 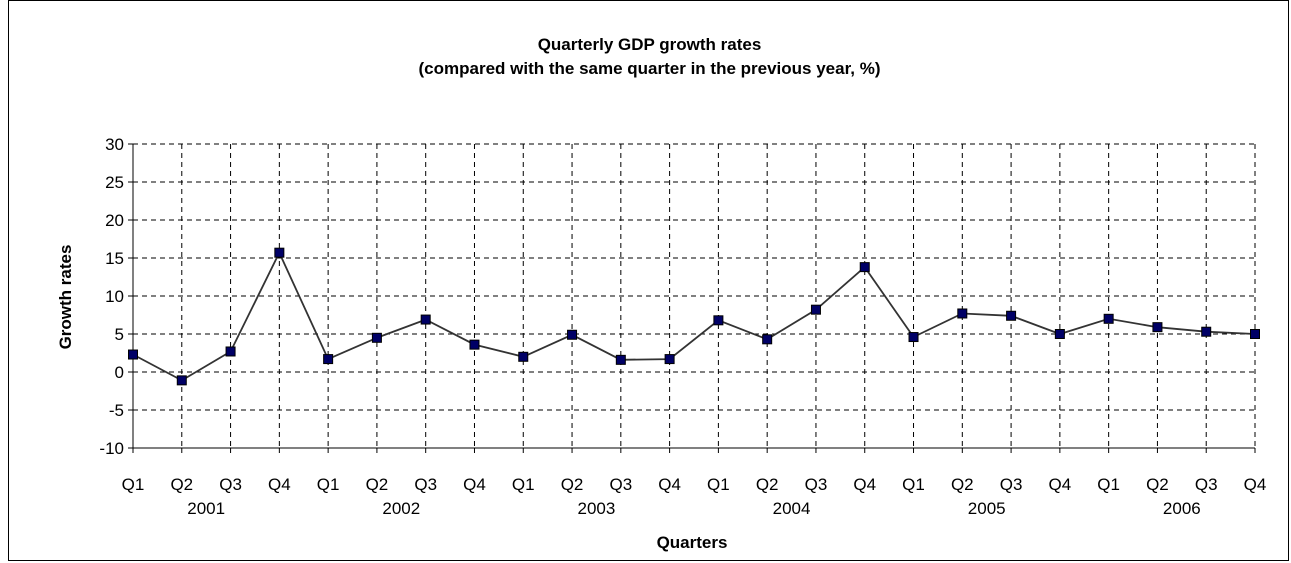 I want to click on y-tick-label: 0, so click(x=119, y=372).